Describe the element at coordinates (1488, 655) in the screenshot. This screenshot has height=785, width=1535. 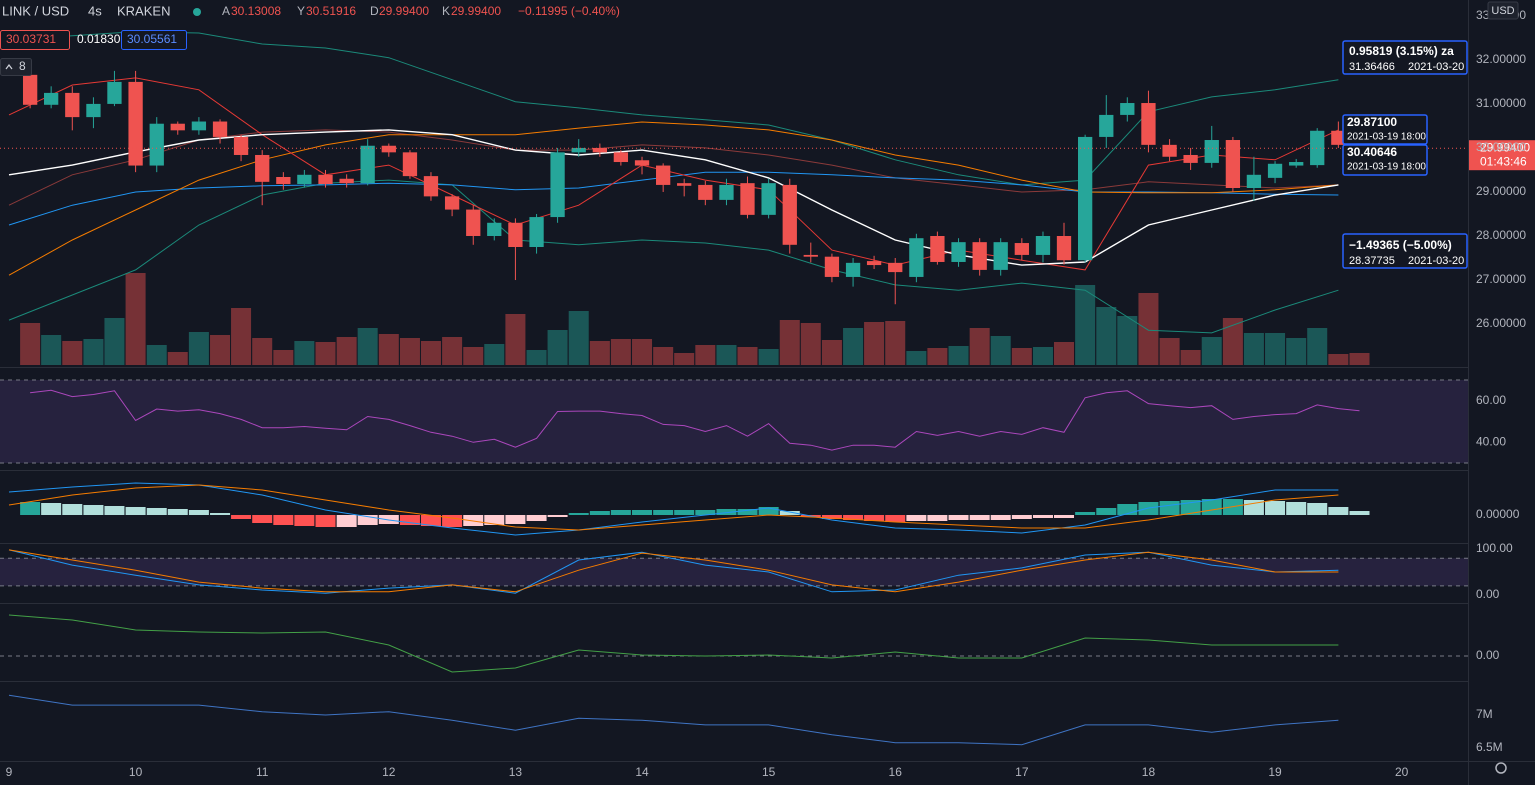
I see `y-tick-label: 0.00` at that location.